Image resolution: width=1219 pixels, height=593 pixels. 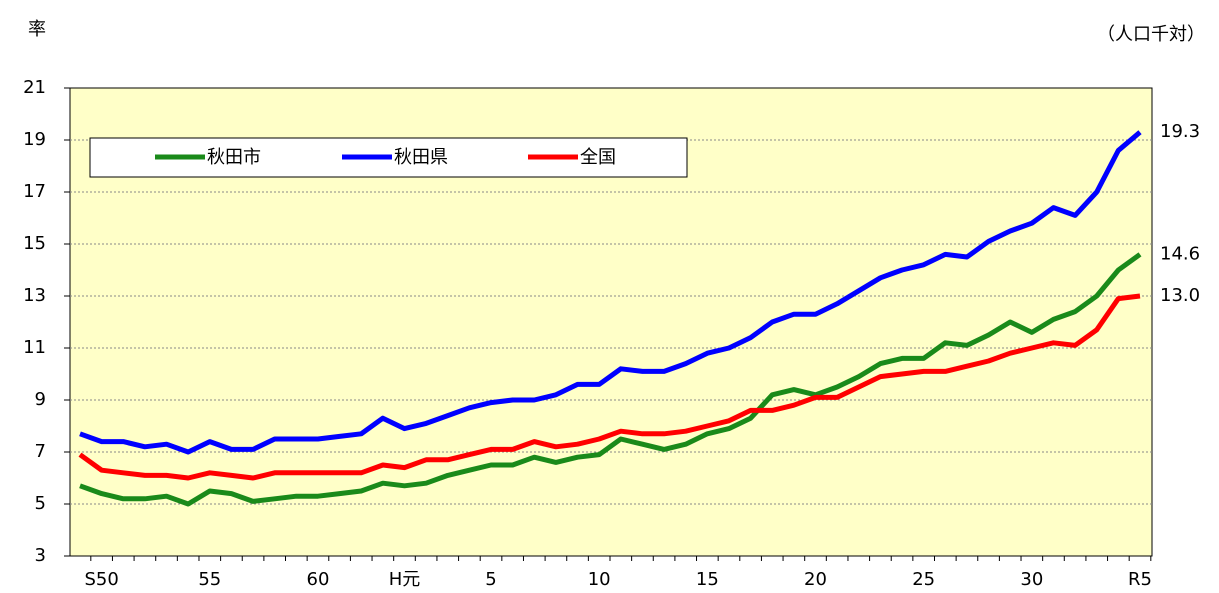 I want to click on y-tick-label: 9, so click(x=40, y=399).